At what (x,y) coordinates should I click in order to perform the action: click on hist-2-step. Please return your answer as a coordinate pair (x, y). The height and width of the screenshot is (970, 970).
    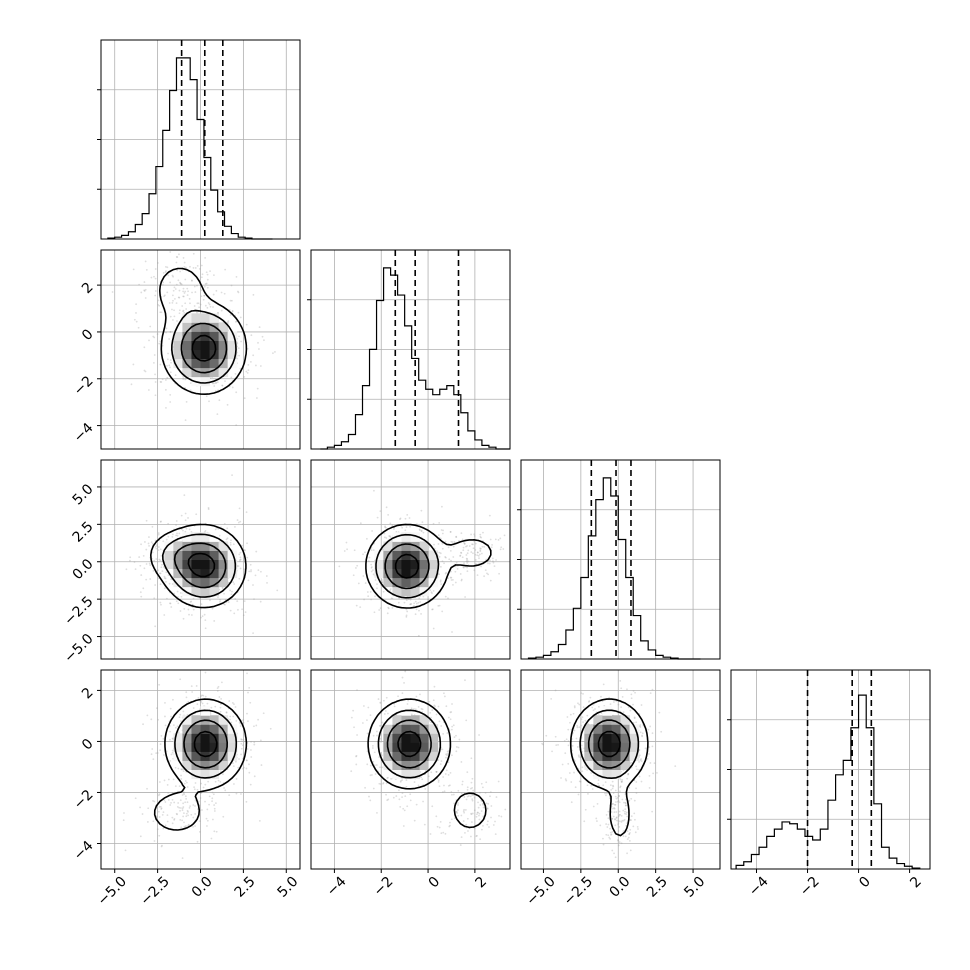
    Looking at the image, I should click on (614, 568).